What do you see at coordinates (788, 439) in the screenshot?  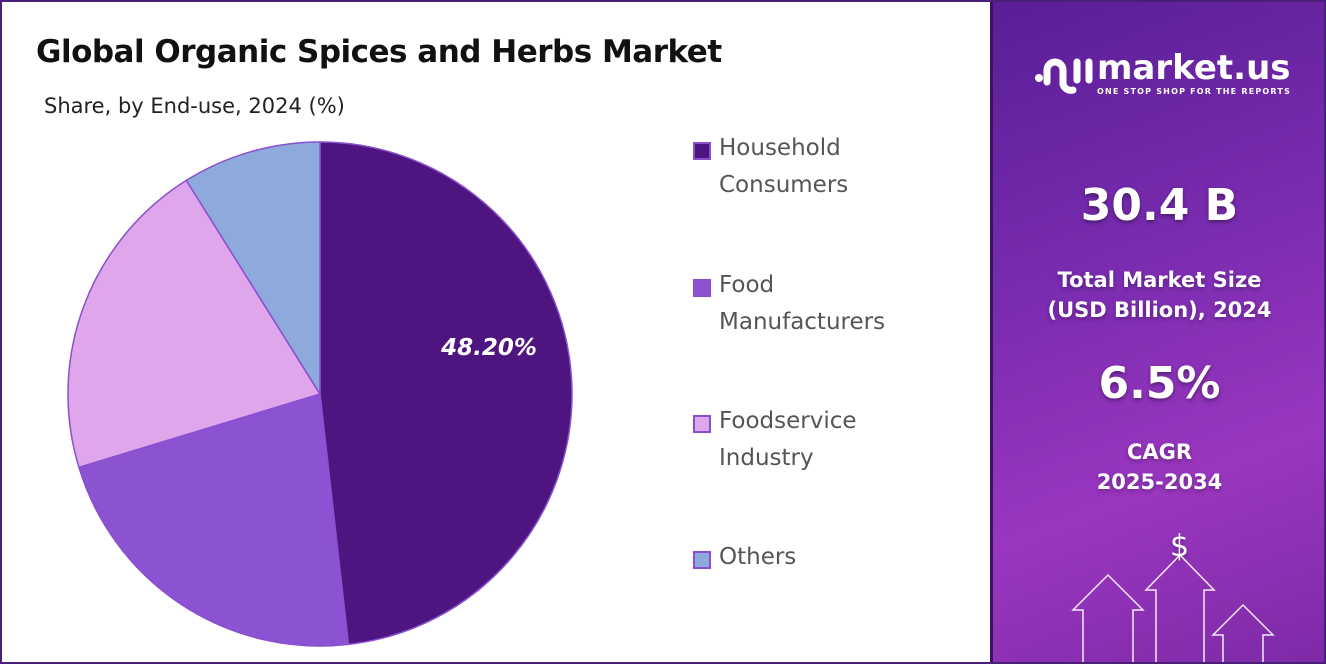 I see `legend-label: Foodservice Industry` at bounding box center [788, 439].